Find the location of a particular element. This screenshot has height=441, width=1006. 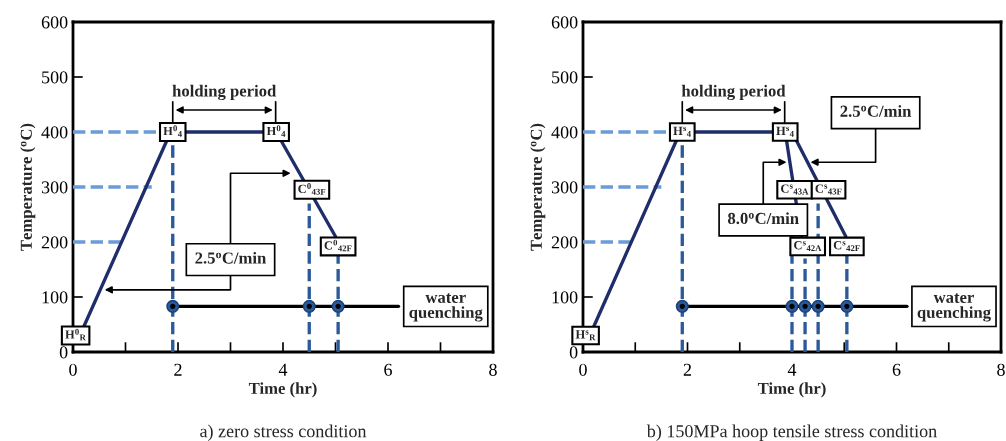

annotation: C$^{0}$$_{43F}$ is located at coordinates (312, 189).